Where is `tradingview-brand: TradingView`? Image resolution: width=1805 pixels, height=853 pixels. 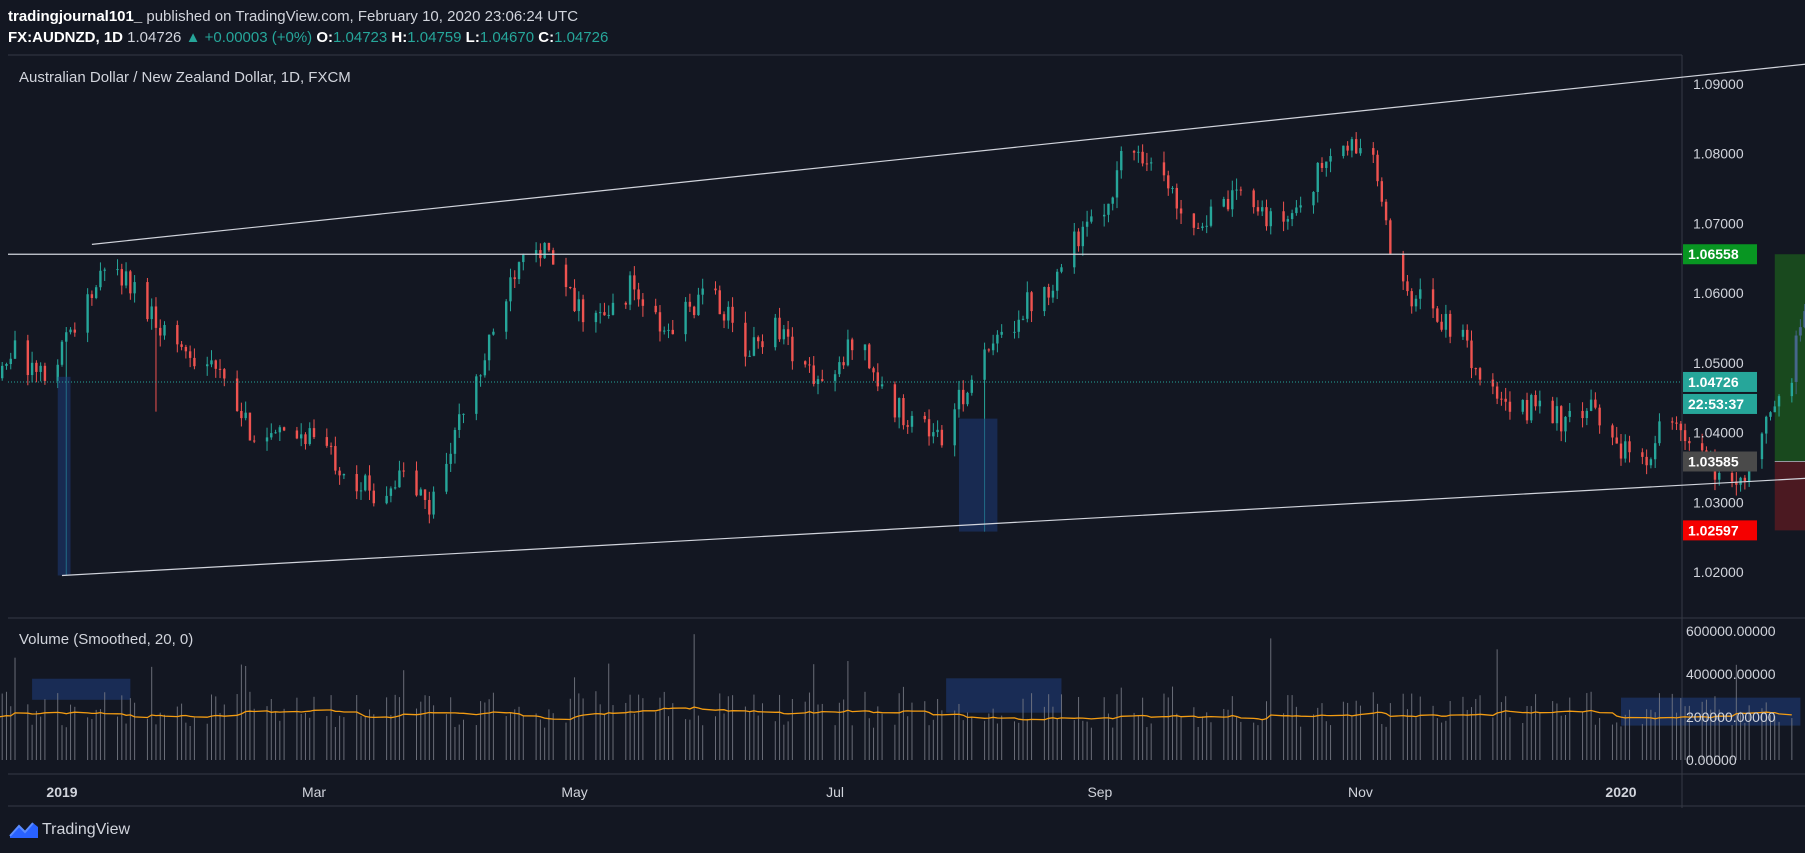 tradingview-brand: TradingView is located at coordinates (86, 829).